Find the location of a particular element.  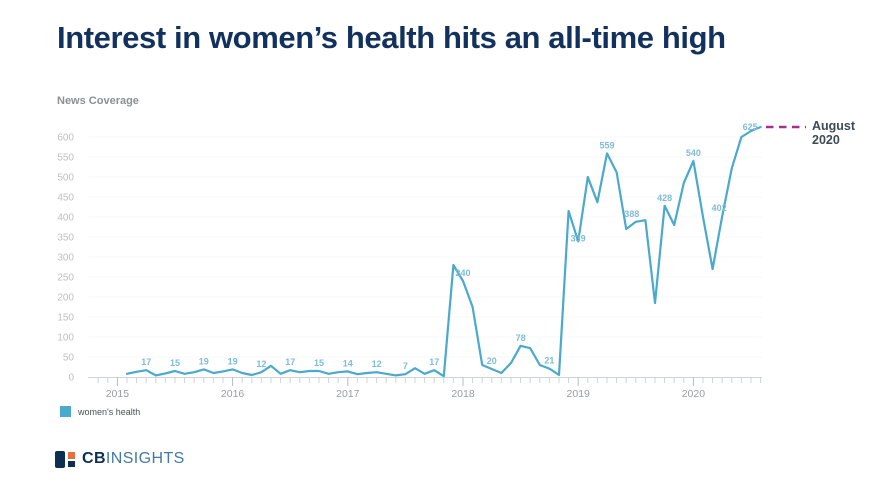

y-tick-label: 250 is located at coordinates (65, 278).